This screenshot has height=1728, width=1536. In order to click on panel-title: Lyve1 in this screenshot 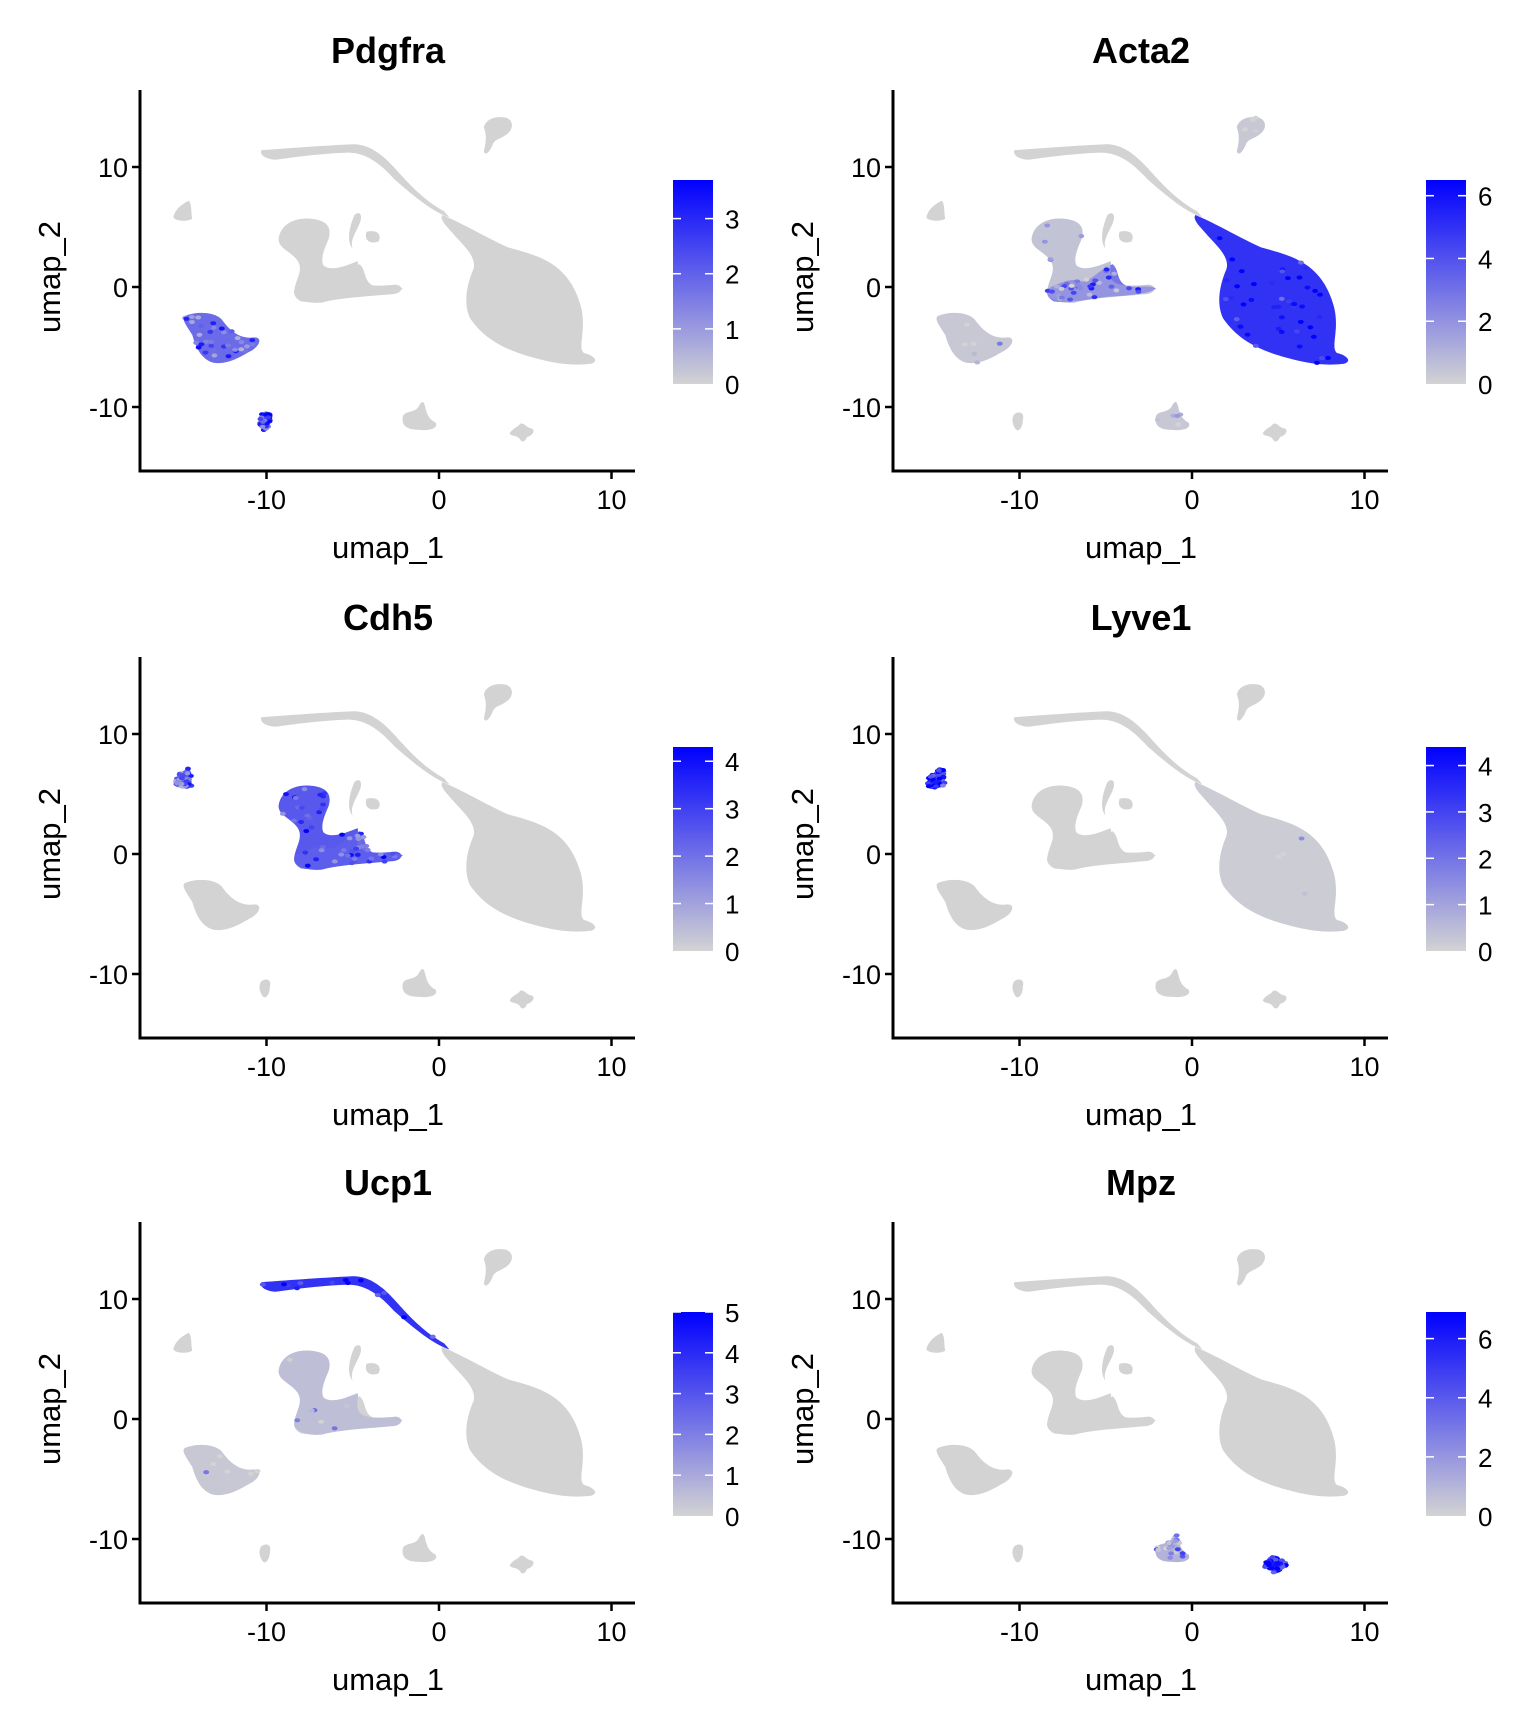, I will do `click(1141, 617)`.